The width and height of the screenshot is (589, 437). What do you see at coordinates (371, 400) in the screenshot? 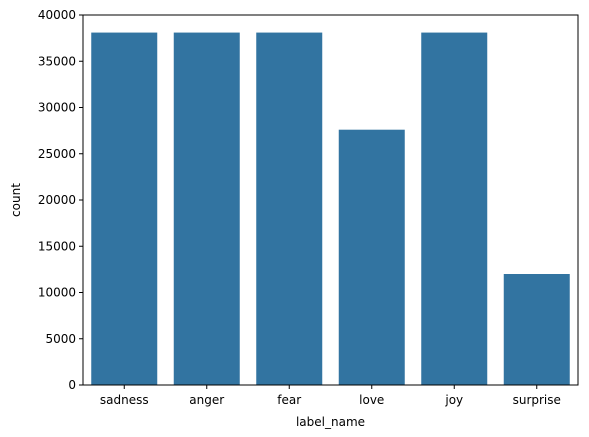
I see `x-tick-label: love` at bounding box center [371, 400].